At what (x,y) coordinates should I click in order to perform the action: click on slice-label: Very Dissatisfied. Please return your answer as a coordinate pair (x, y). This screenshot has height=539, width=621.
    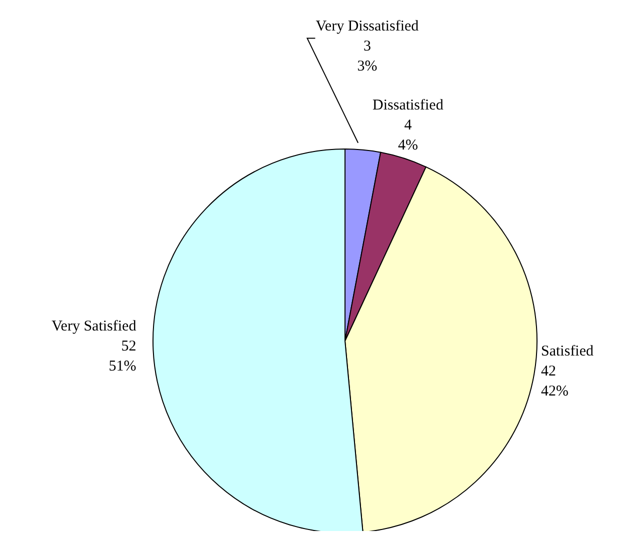
    Looking at the image, I should click on (368, 26).